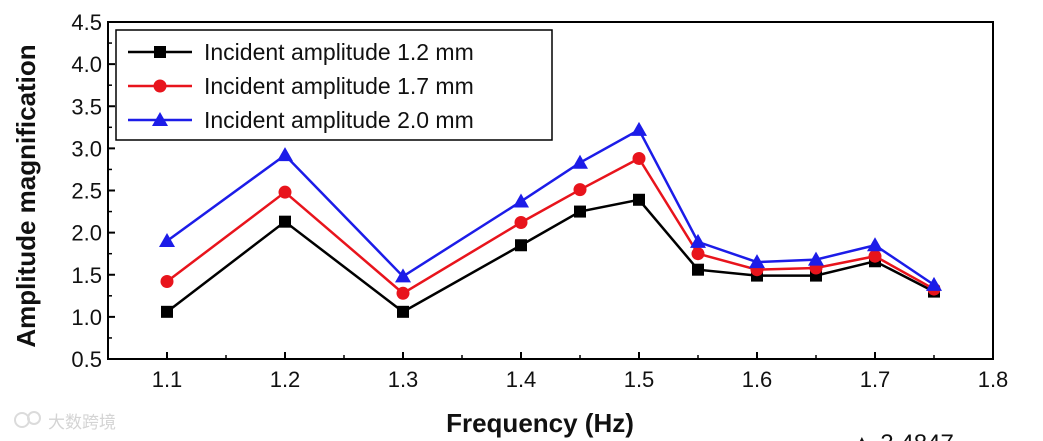  I want to click on y-tick-label: 4.5, so click(86, 22).